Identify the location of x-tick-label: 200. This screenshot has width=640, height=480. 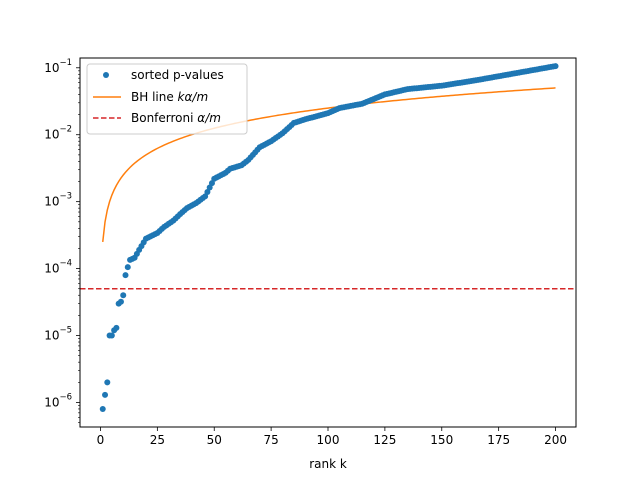
(555, 440).